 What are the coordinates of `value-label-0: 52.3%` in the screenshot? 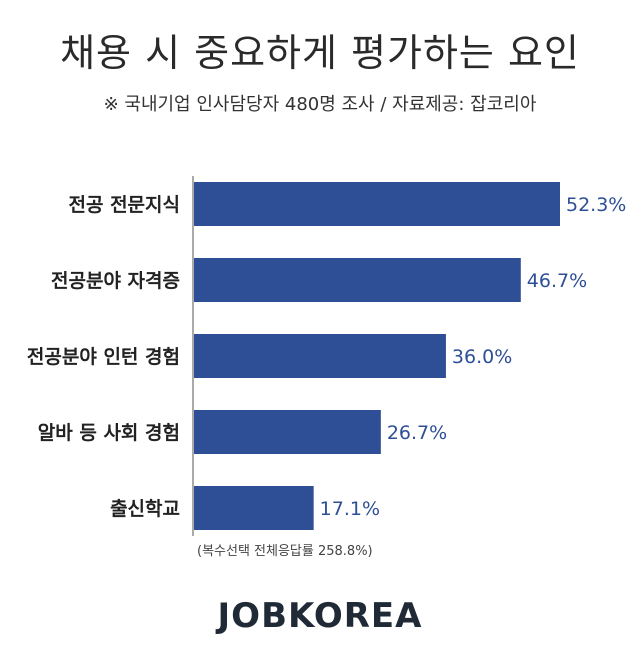 It's located at (596, 205).